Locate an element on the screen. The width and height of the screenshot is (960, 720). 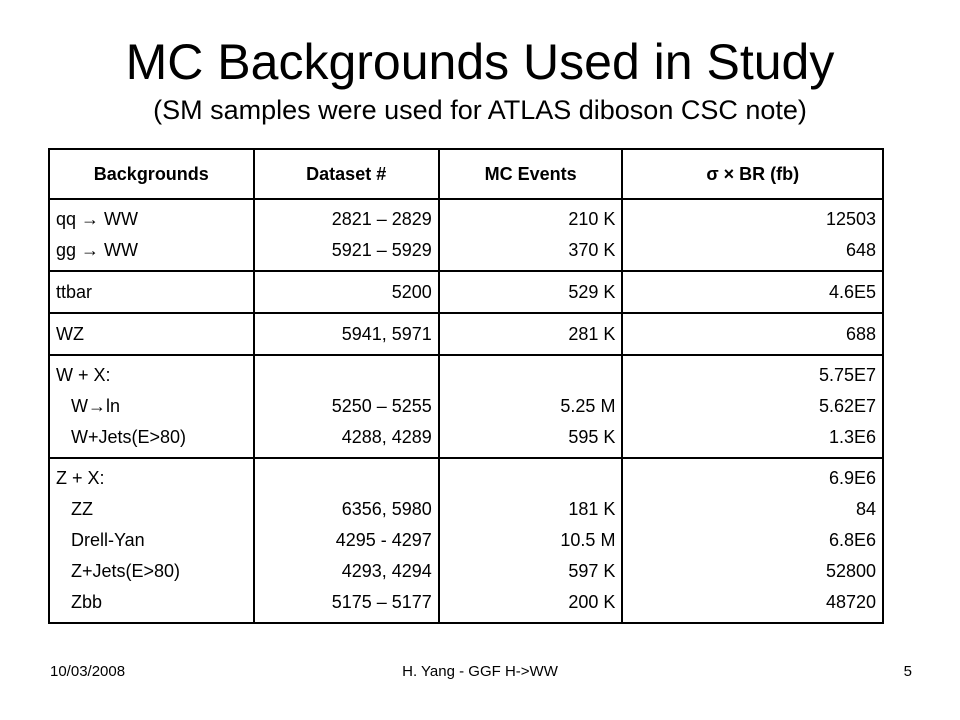
cell-mc-events: 5.25 M 595 K is located at coordinates (530, 406).